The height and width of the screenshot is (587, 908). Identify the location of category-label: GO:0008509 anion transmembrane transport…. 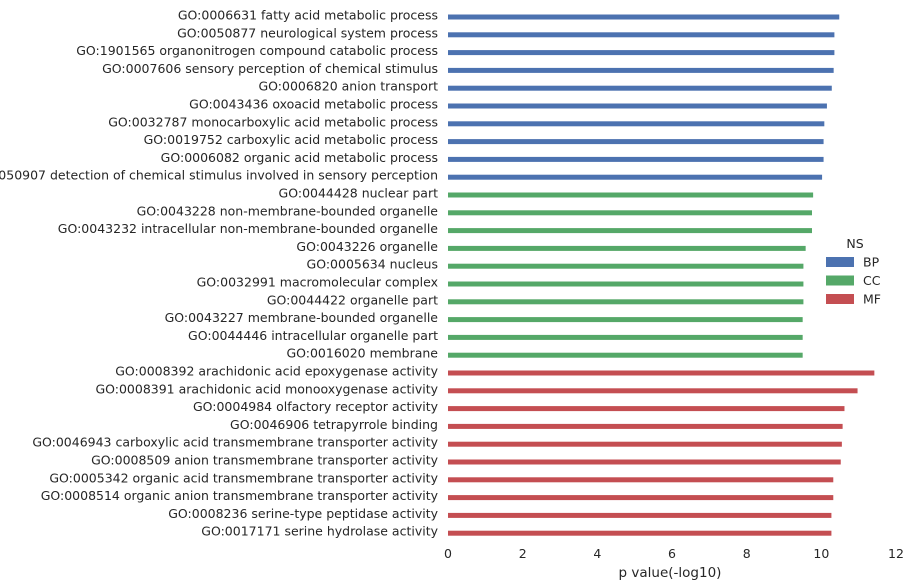
(264, 460).